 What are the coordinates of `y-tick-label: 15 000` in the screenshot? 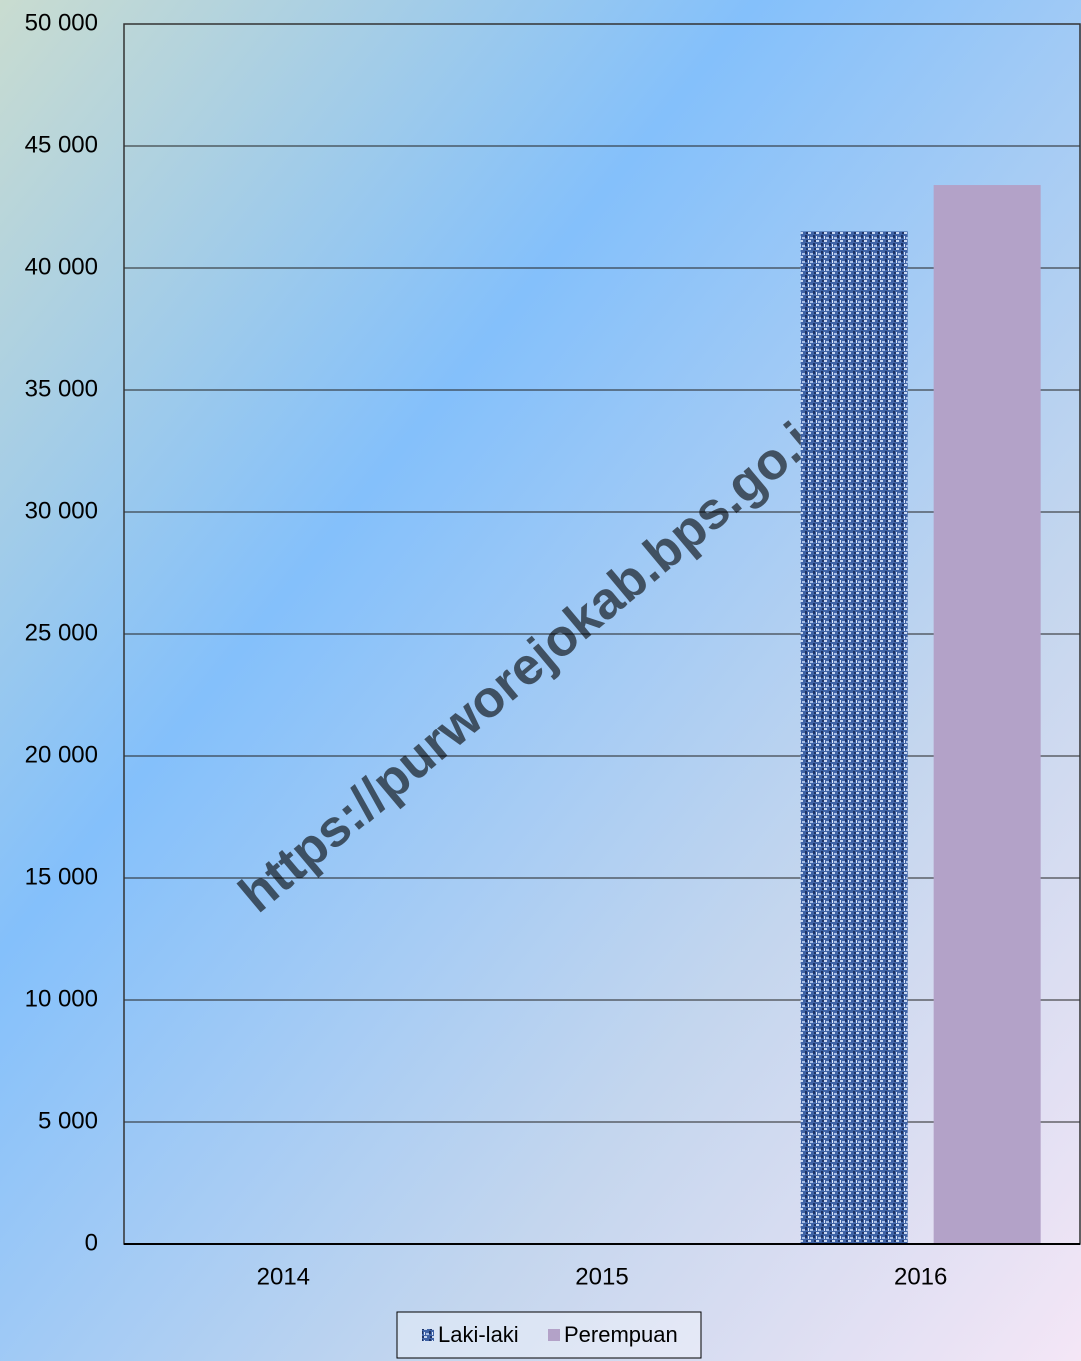 It's located at (61, 876).